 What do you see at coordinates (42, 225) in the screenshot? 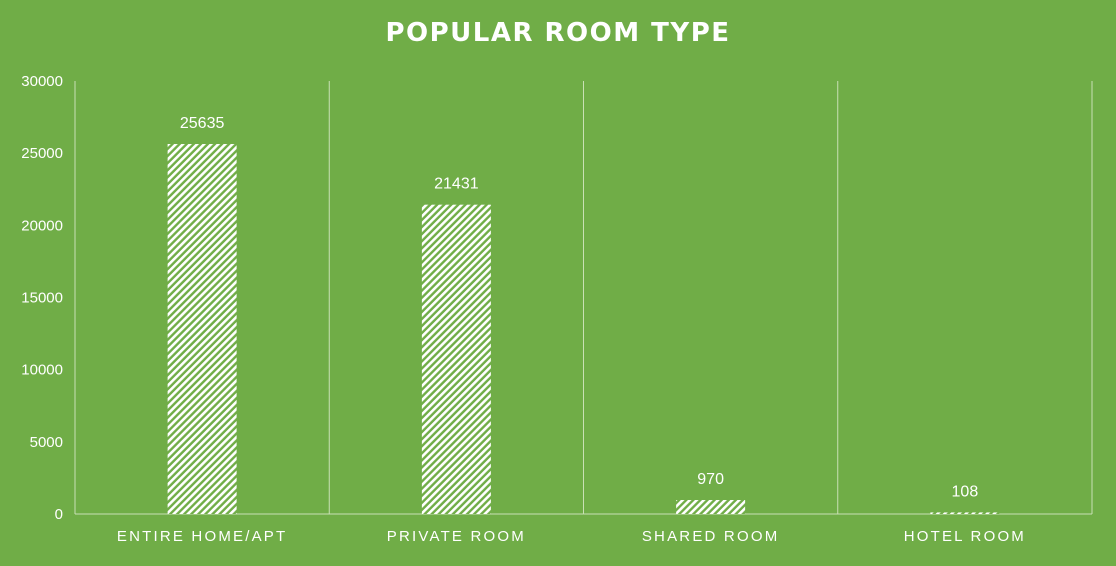
I see `y-tick-label: 20000` at bounding box center [42, 225].